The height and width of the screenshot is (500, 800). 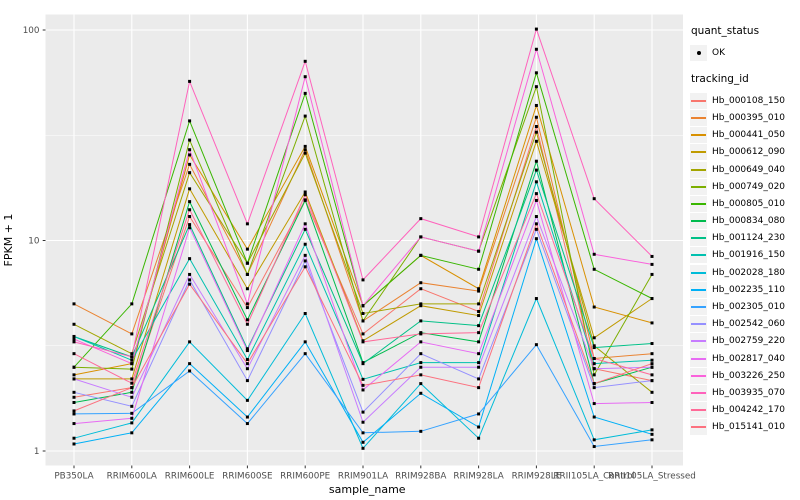 What do you see at coordinates (749, 272) in the screenshot?
I see `legend-item-label: Hb_002028_180` at bounding box center [749, 272].